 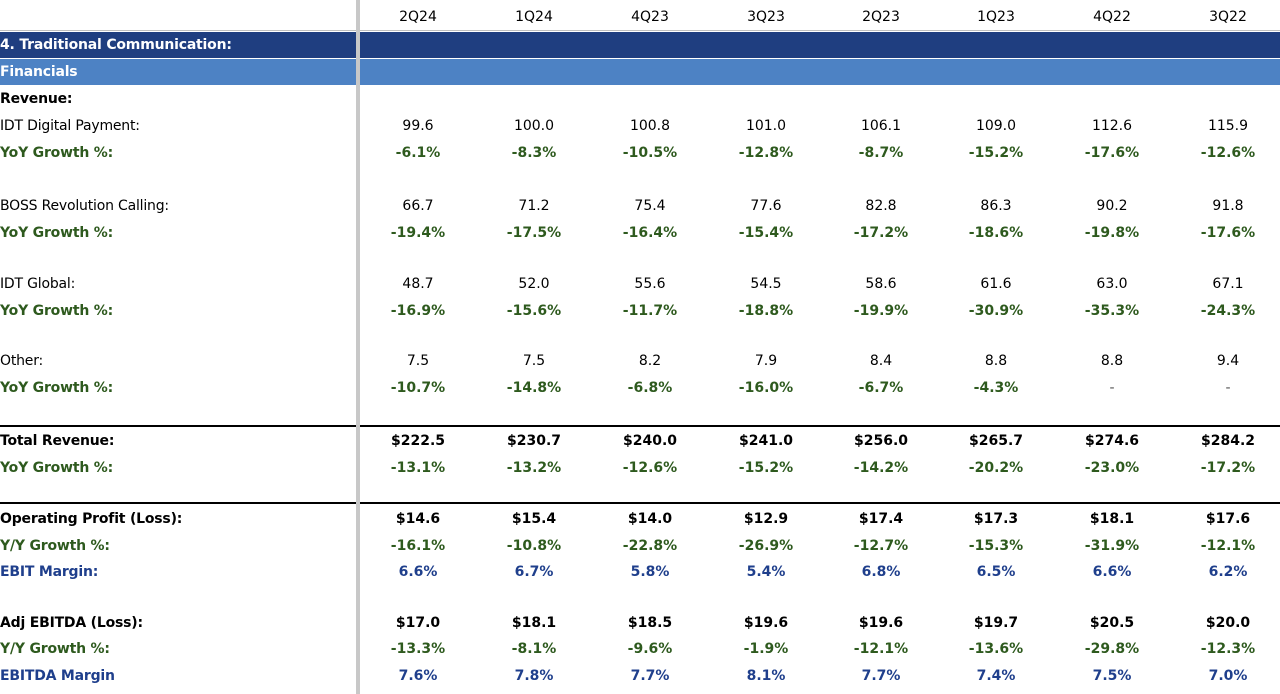 I want to click on data-cell: 99.6, so click(x=418, y=126).